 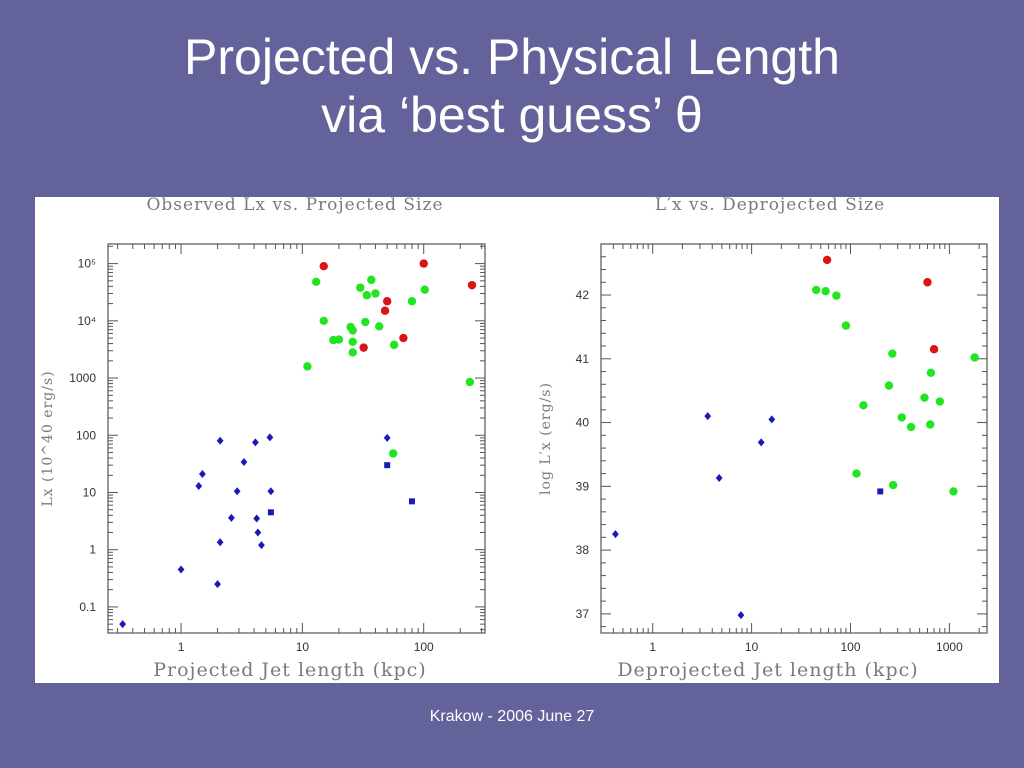 I want to click on y-axis-label: Lx (10^40 erg/s), so click(x=48, y=438).